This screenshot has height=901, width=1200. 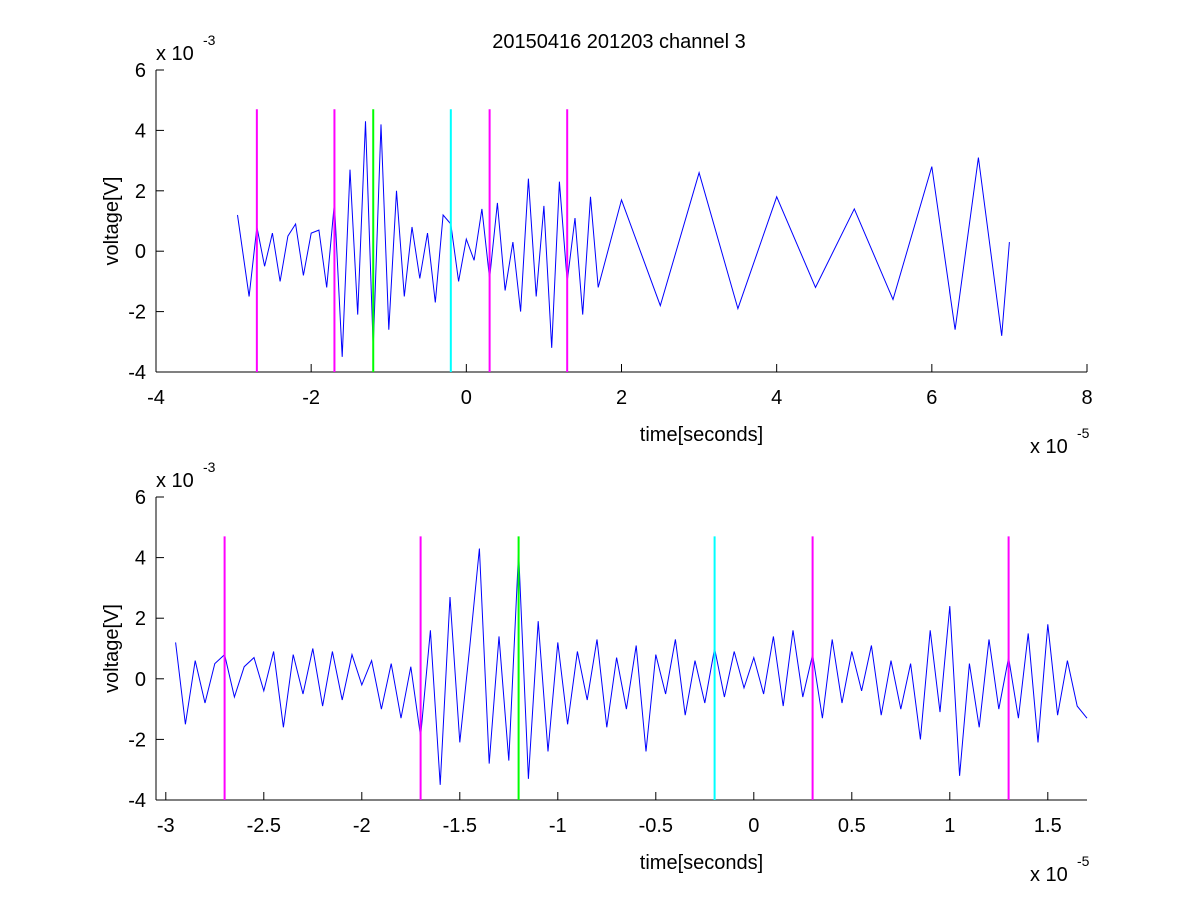 I want to click on x-tick-label: -0.5, so click(x=656, y=826).